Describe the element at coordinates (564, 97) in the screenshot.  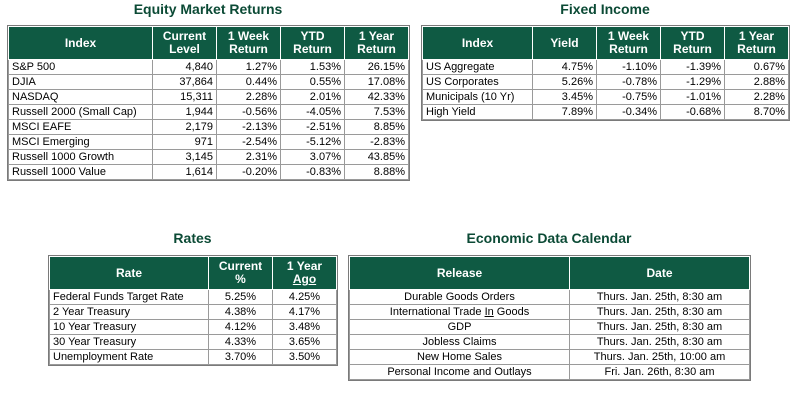
I see `fixed-yield: 3.45%` at that location.